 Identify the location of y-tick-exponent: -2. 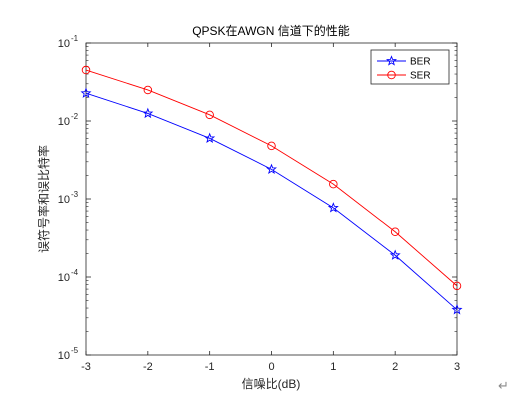
(75, 116).